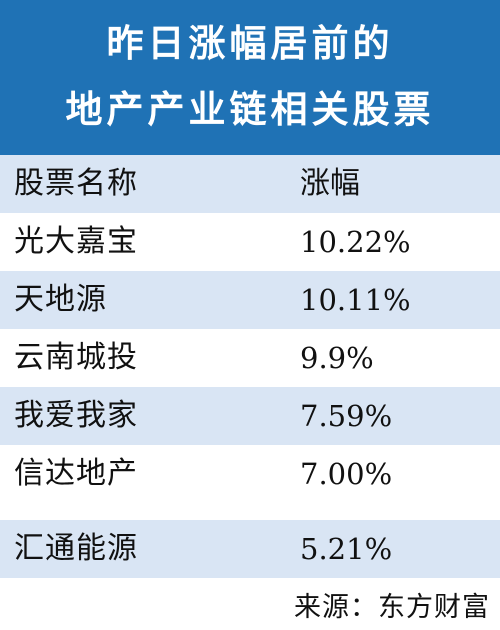  What do you see at coordinates (355, 300) in the screenshot?
I see `stock-change: 10.11%` at bounding box center [355, 300].